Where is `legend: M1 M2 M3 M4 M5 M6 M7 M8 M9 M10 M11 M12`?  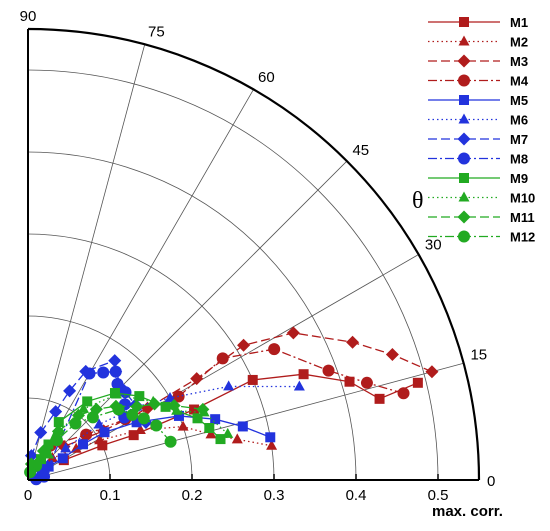 legend: M1 M2 M3 M4 M5 M6 M7 M8 M9 M10 M11 M12 is located at coordinates (481, 130).